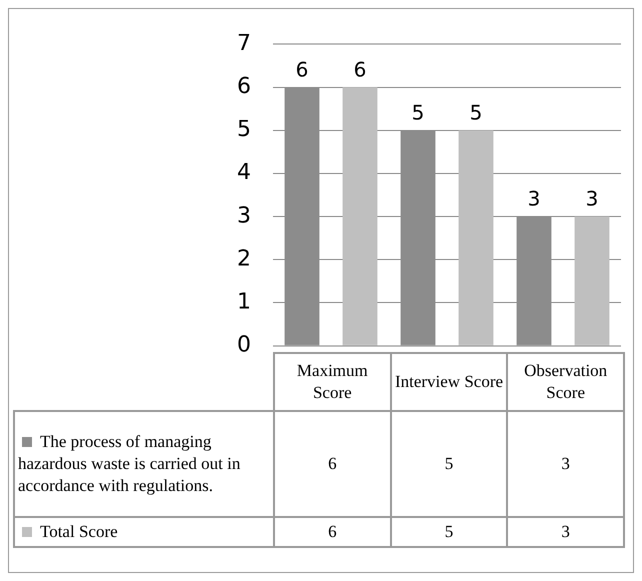  Describe the element at coordinates (244, 215) in the screenshot. I see `y-tick-label: 3` at that location.